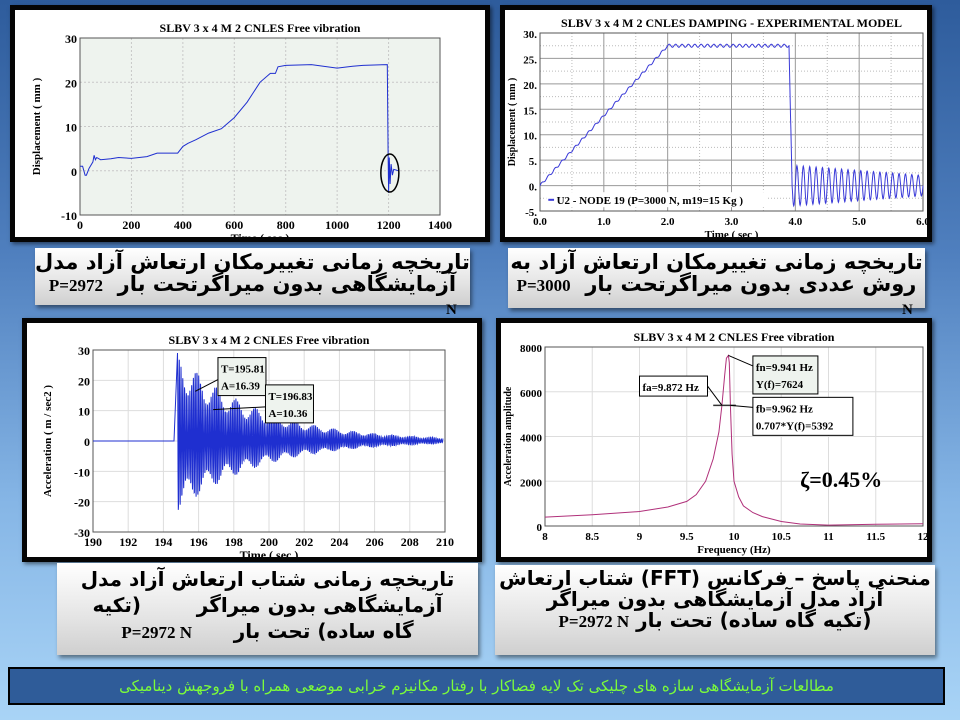 The width and height of the screenshot is (960, 720). What do you see at coordinates (389, 225) in the screenshot?
I see `x-tick-label: 1200` at bounding box center [389, 225].